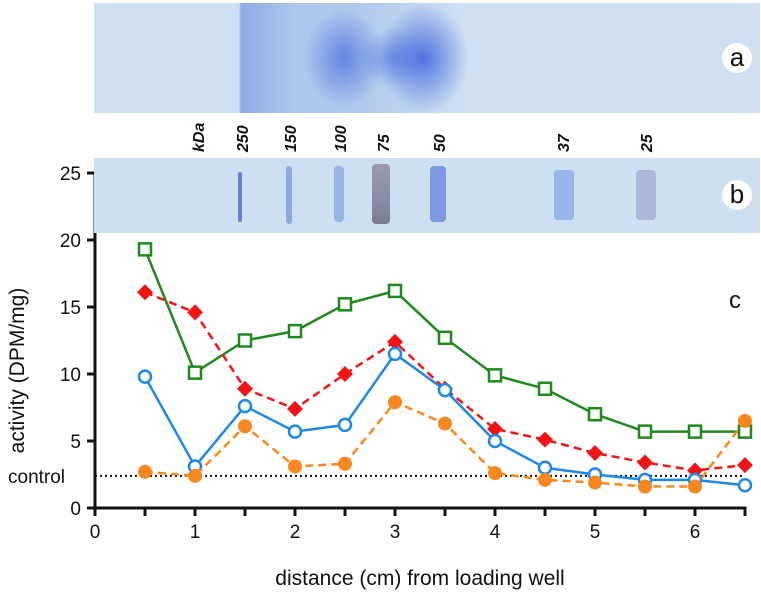 This screenshot has height=595, width=761. What do you see at coordinates (735, 300) in the screenshot?
I see `panel-label-c: c` at bounding box center [735, 300].